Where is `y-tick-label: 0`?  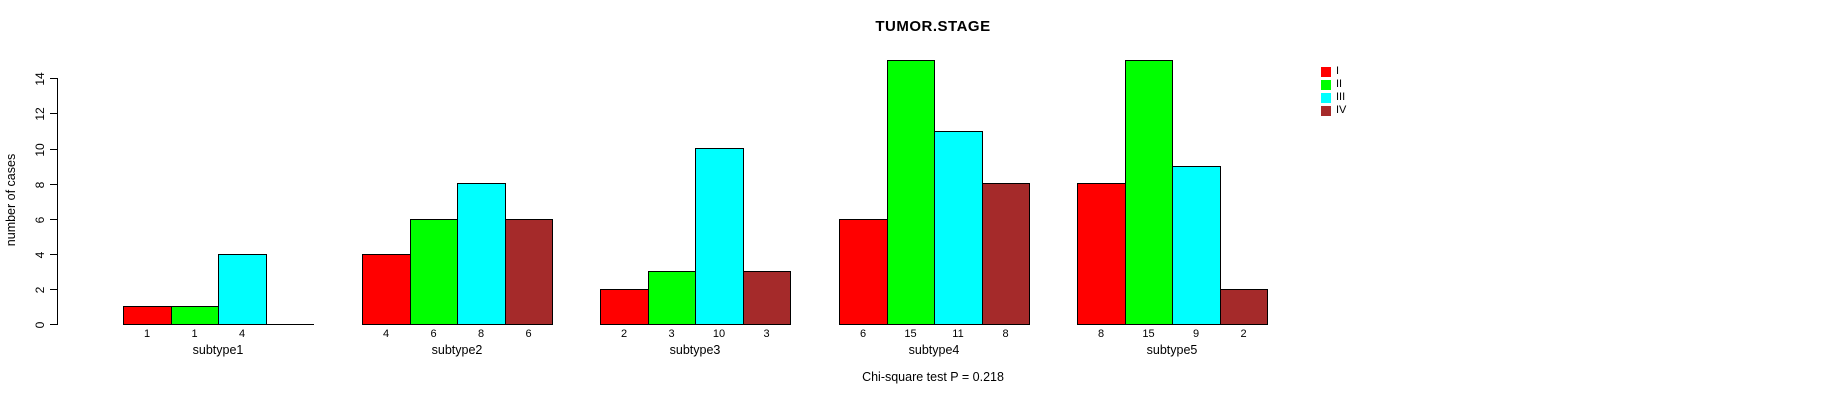
y-tick-label: 0 is located at coordinates (40, 324).